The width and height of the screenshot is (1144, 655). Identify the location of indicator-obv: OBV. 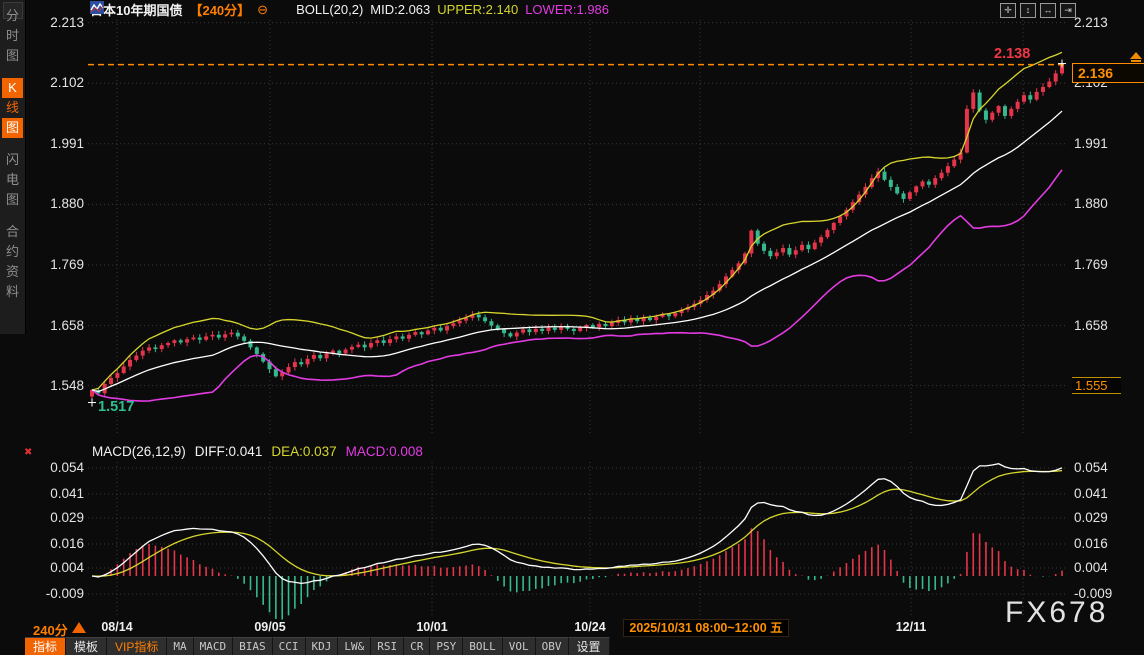
(552, 646).